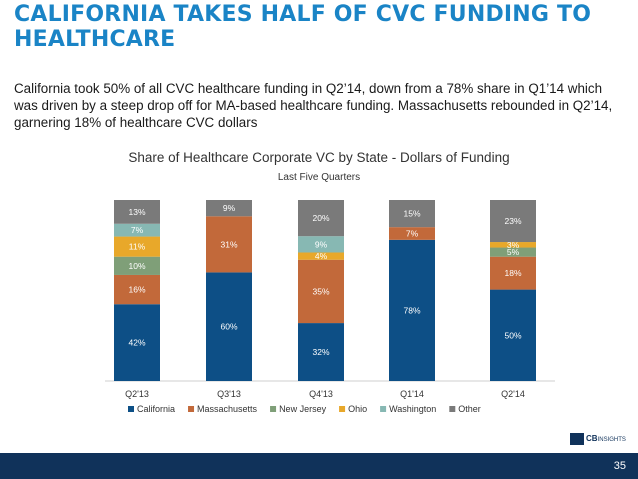  What do you see at coordinates (342, 409) in the screenshot?
I see `legend-swatch-ohio` at bounding box center [342, 409].